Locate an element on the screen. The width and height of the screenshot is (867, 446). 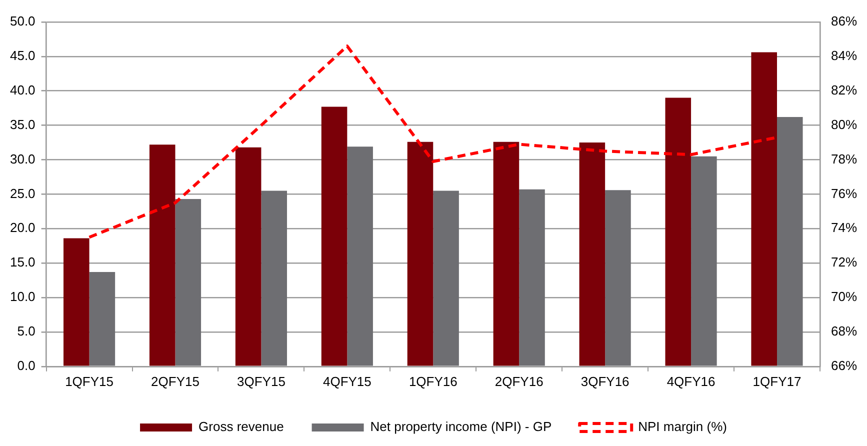
y-tick-label: 20.0 is located at coordinates (23, 228).